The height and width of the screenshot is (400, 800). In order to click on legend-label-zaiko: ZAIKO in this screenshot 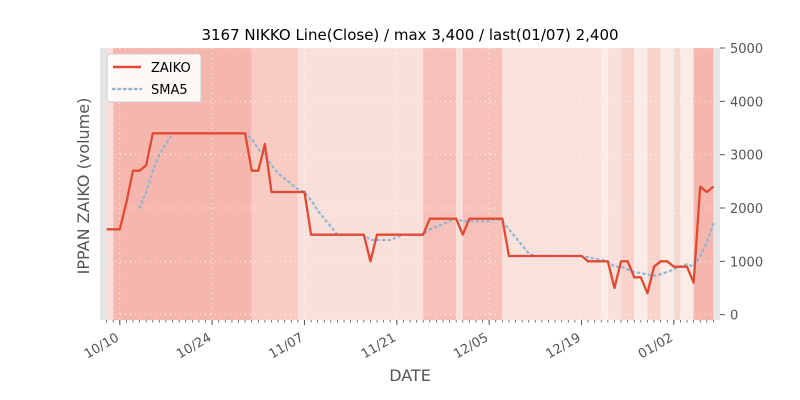, I will do `click(171, 68)`.